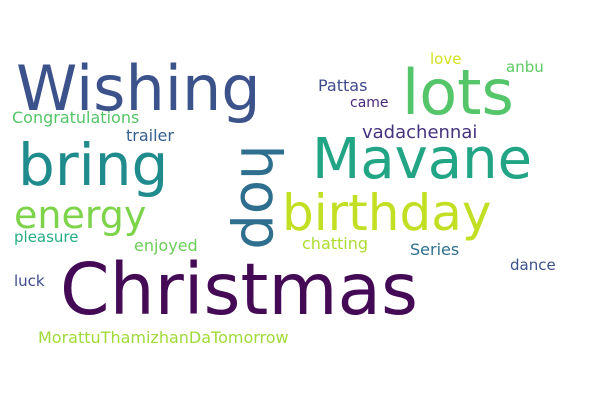  Describe the element at coordinates (435, 249) in the screenshot. I see `word-series: Series` at that location.